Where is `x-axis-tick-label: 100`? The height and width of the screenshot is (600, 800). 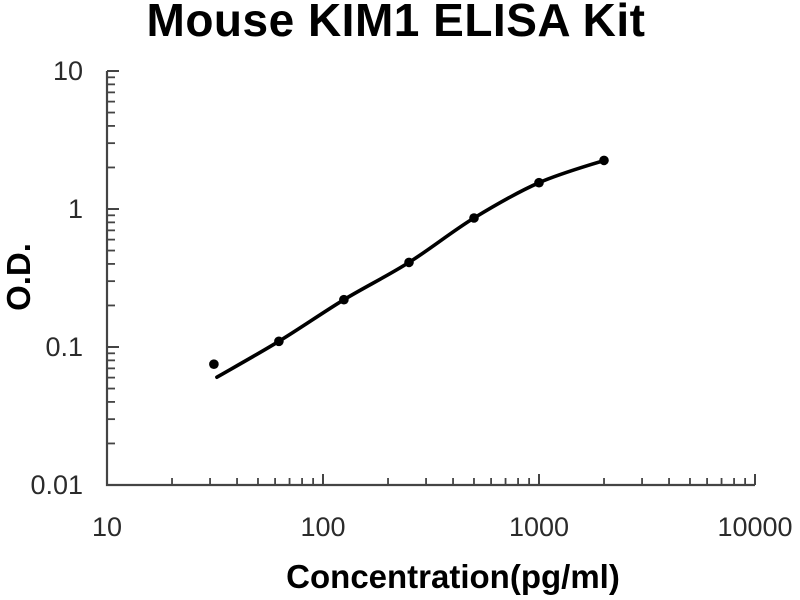 x-axis-tick-label: 100 is located at coordinates (322, 527).